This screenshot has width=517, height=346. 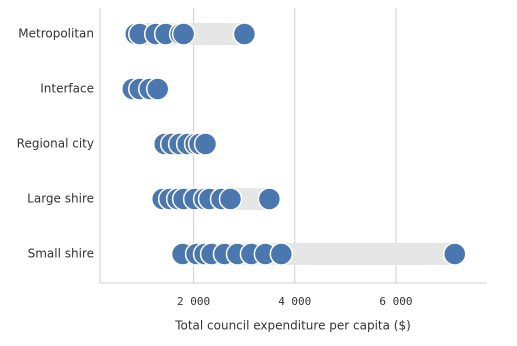 I want to click on y-tick-label: Small shire, so click(x=61, y=254).